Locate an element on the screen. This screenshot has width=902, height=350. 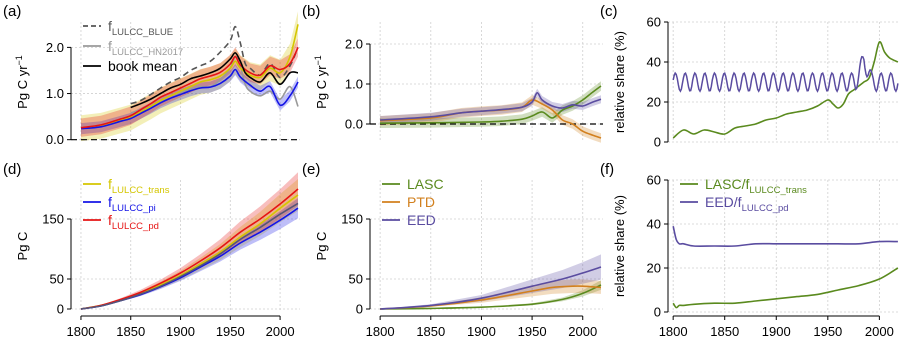
band-eed is located at coordinates (490, 106).